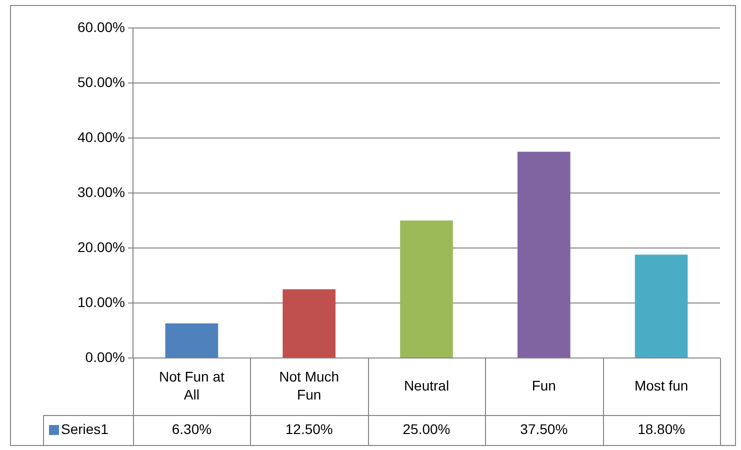 This screenshot has height=450, width=741. I want to click on x-tick-label: Not Much Fun, so click(309, 385).